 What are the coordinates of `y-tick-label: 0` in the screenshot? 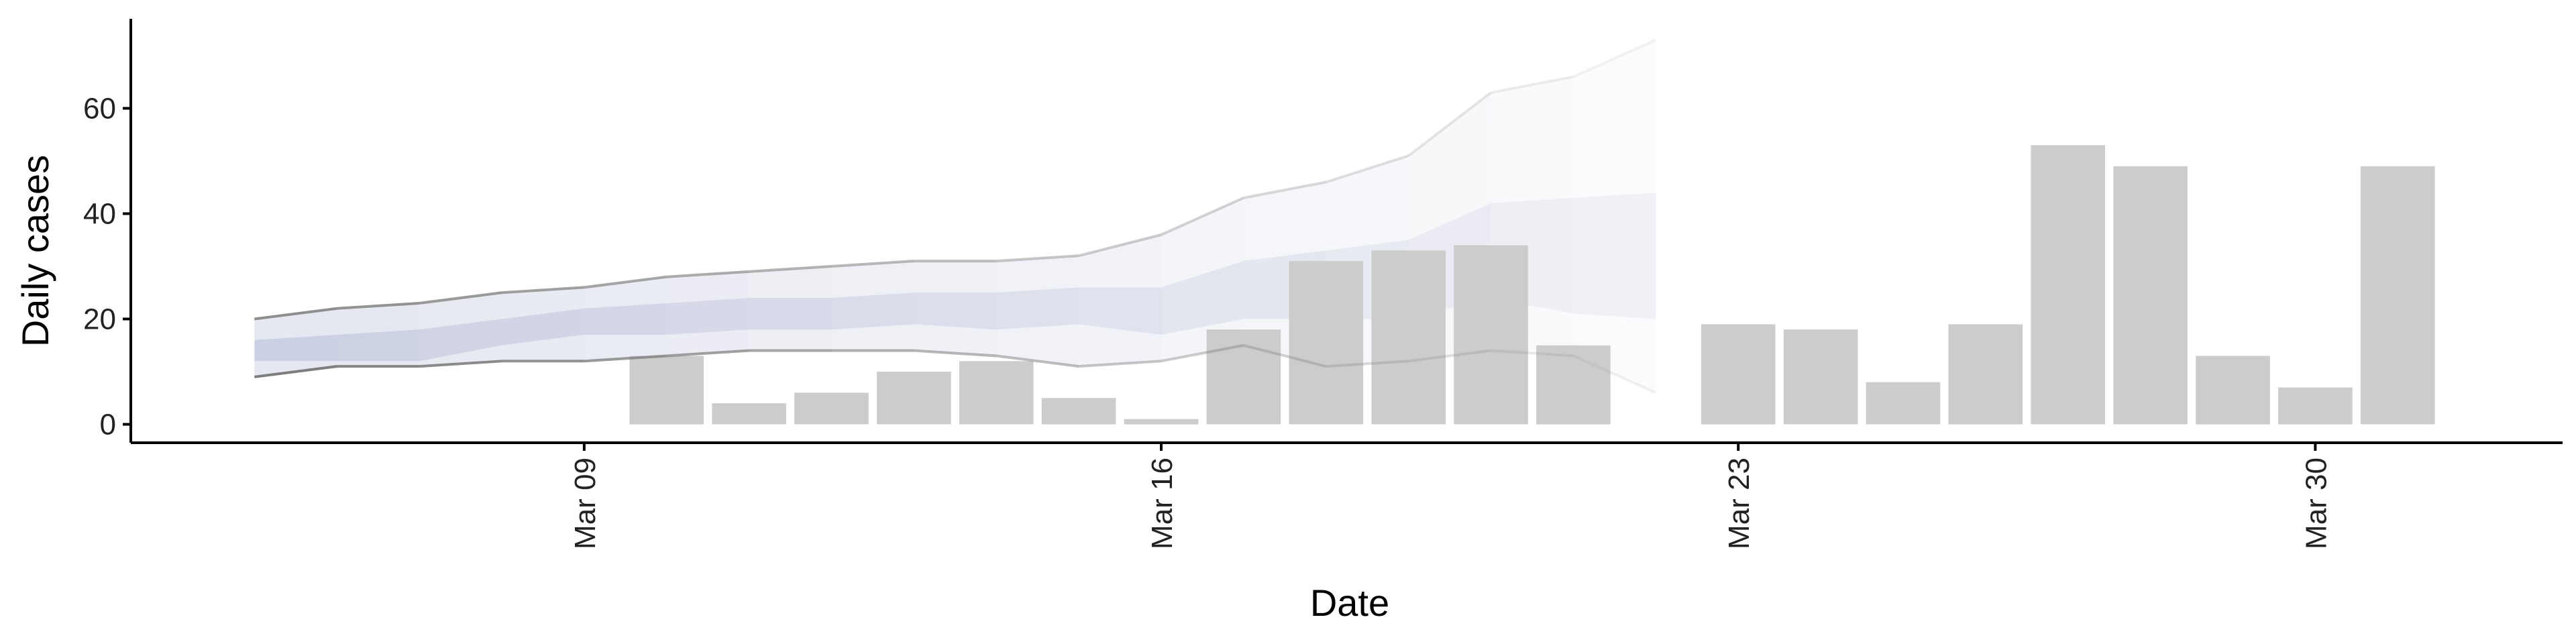 It's located at (108, 425).